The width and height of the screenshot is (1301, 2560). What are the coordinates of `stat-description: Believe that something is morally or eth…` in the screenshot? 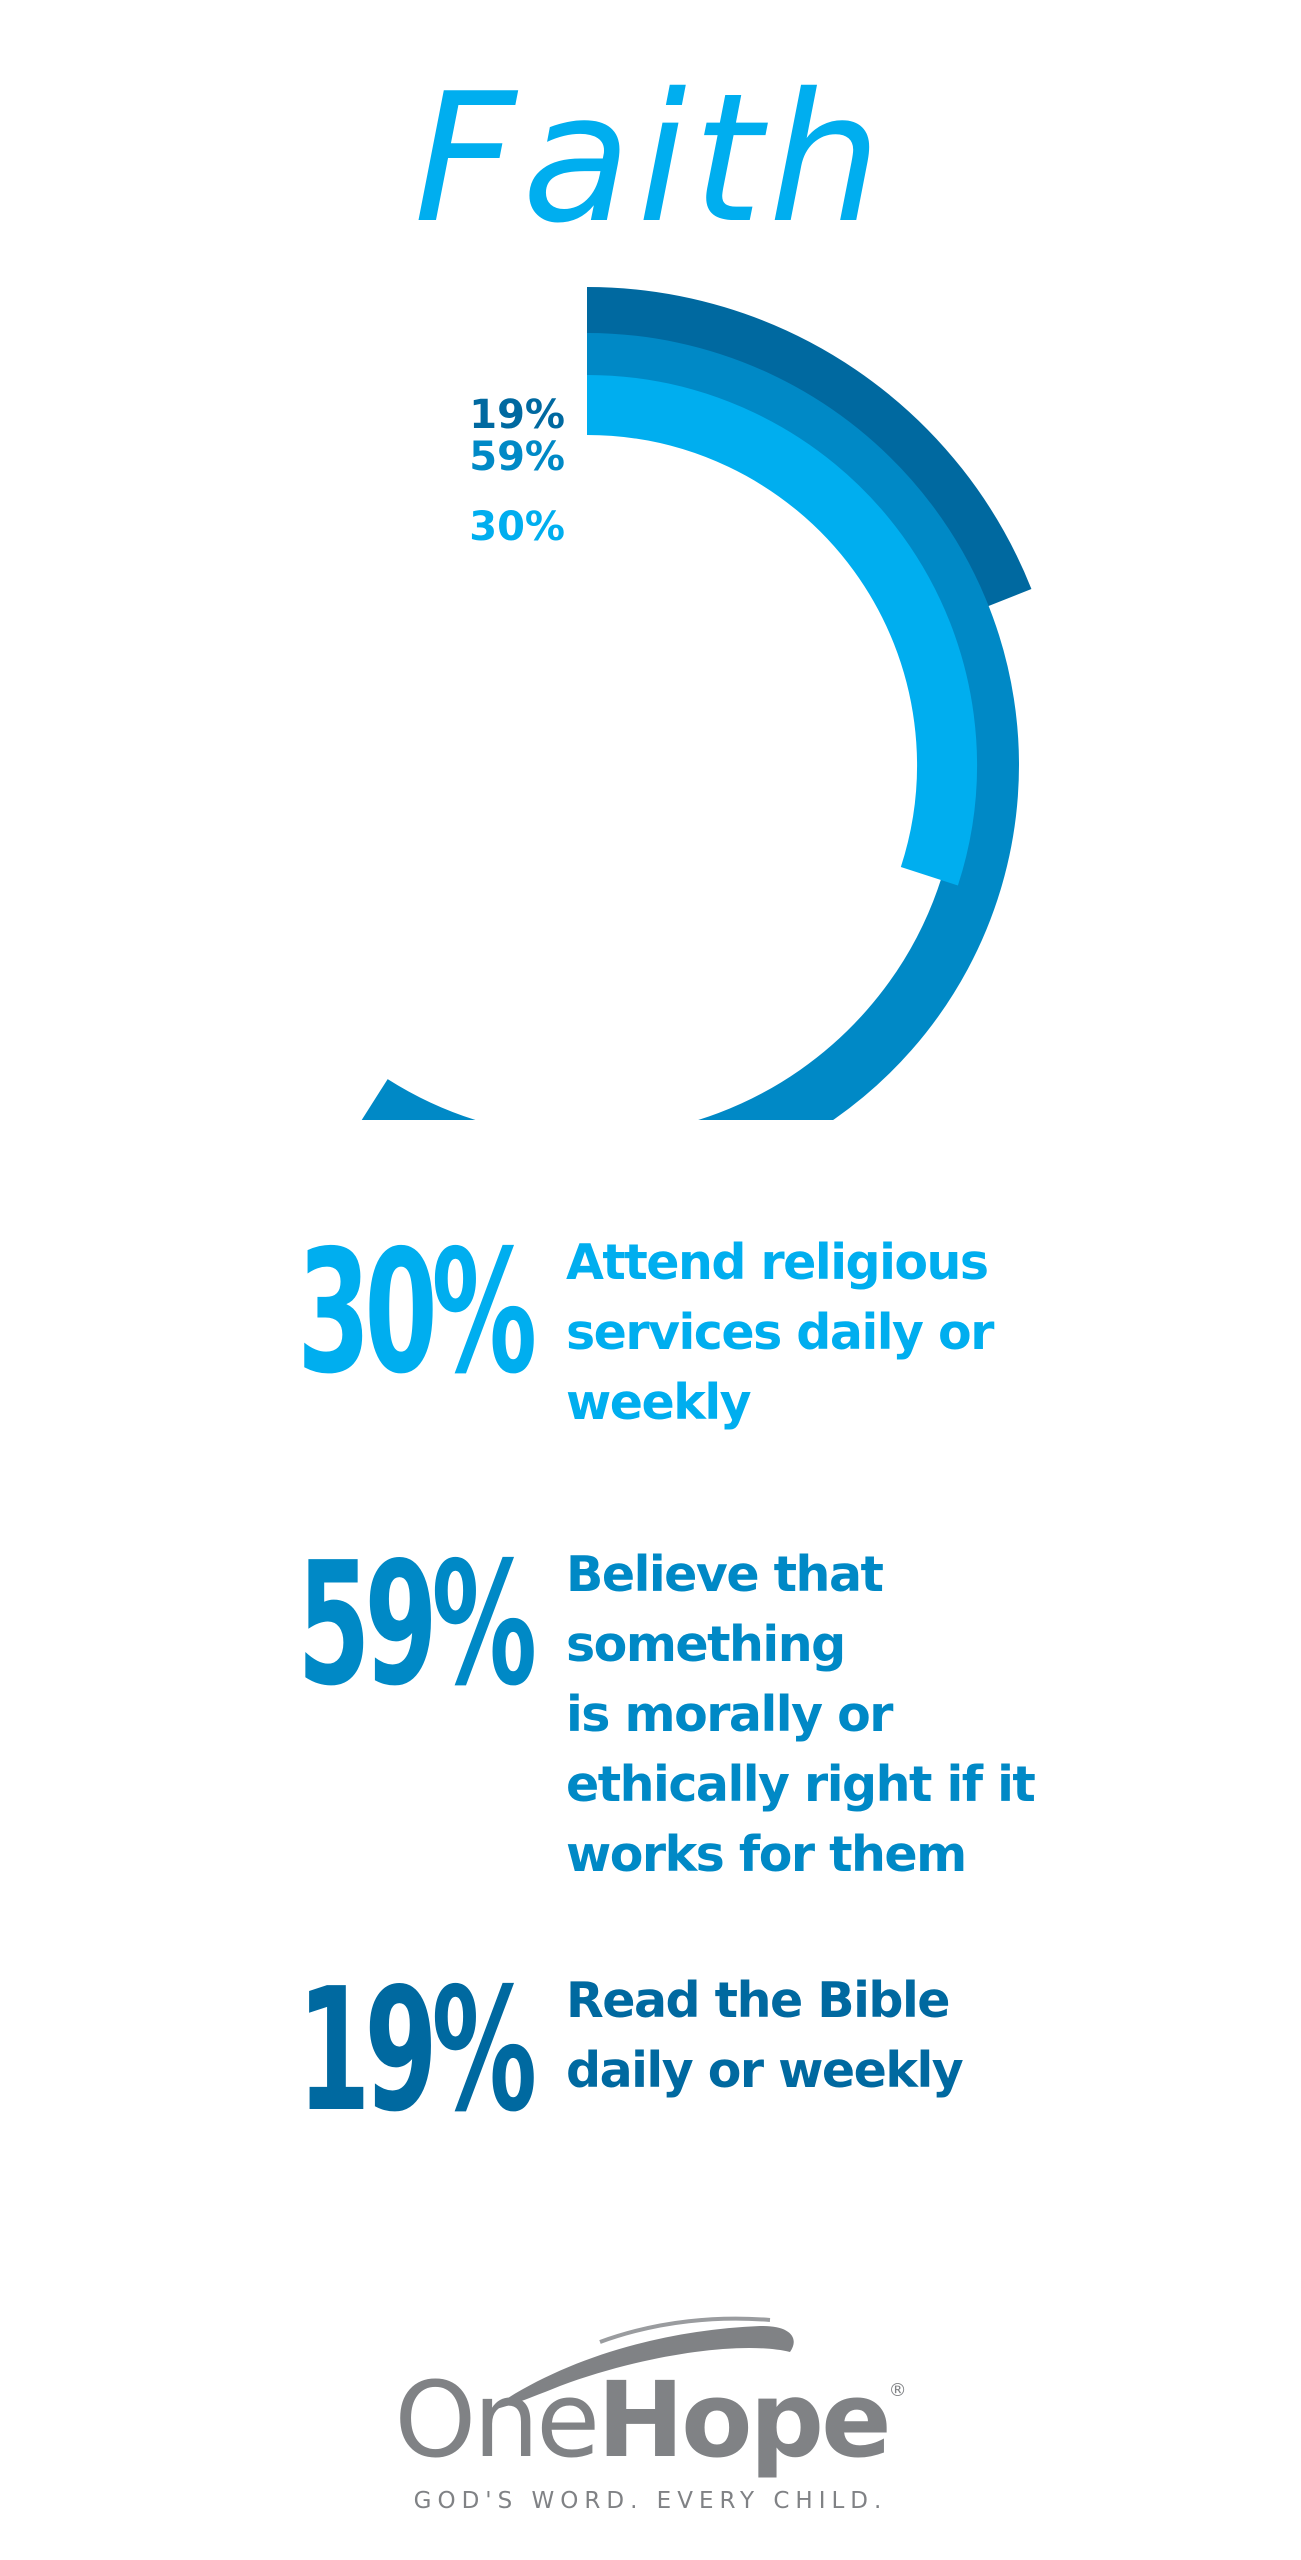 It's located at (801, 1714).